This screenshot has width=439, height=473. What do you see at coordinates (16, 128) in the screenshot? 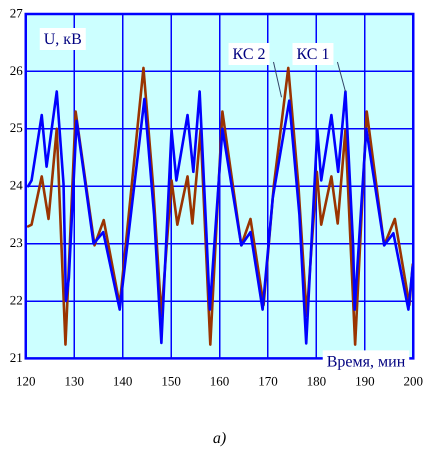
I see `y-tick-label: 25` at bounding box center [16, 128].